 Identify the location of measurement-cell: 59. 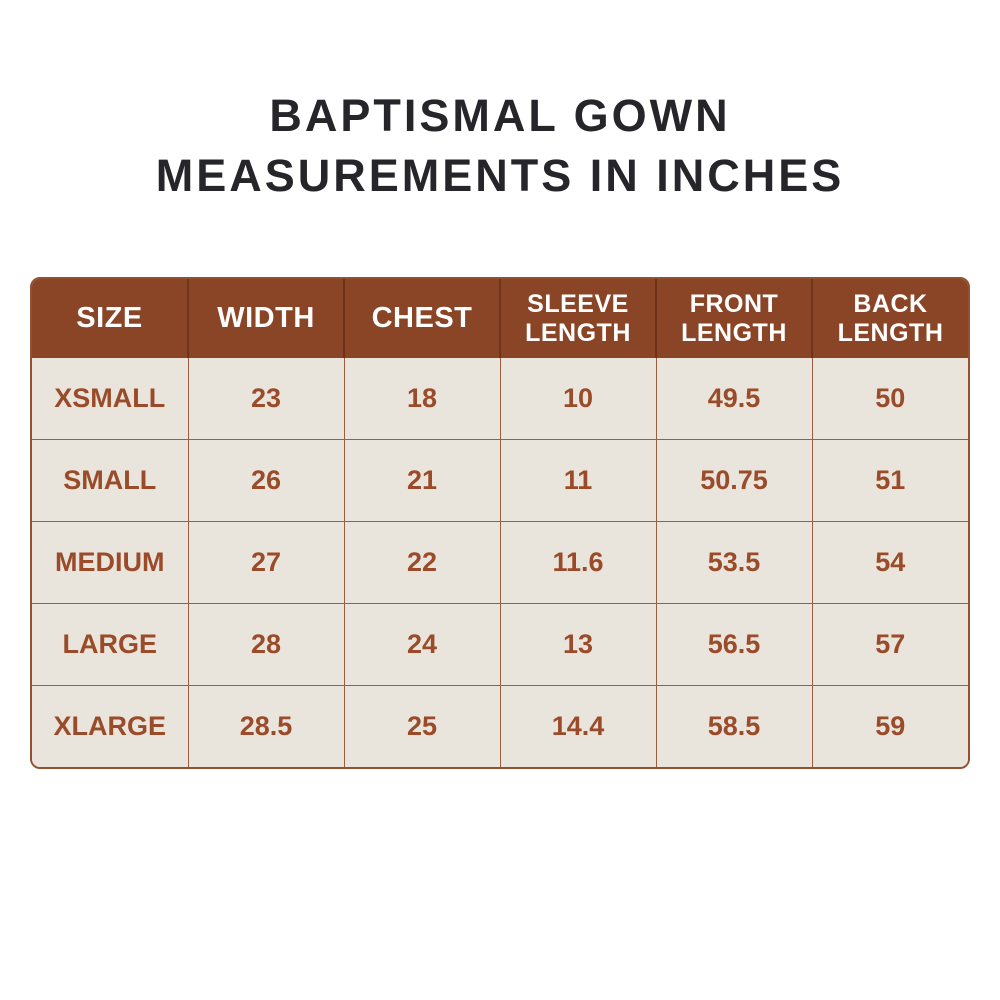
(890, 726).